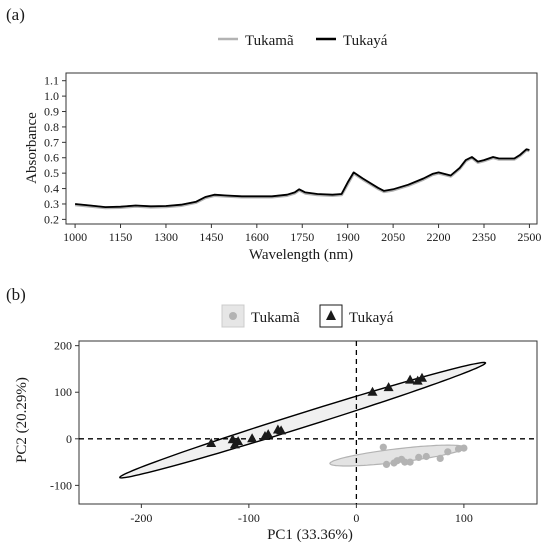 The image size is (550, 547). I want to click on confidence-ellipse-tukaya, so click(303, 420).